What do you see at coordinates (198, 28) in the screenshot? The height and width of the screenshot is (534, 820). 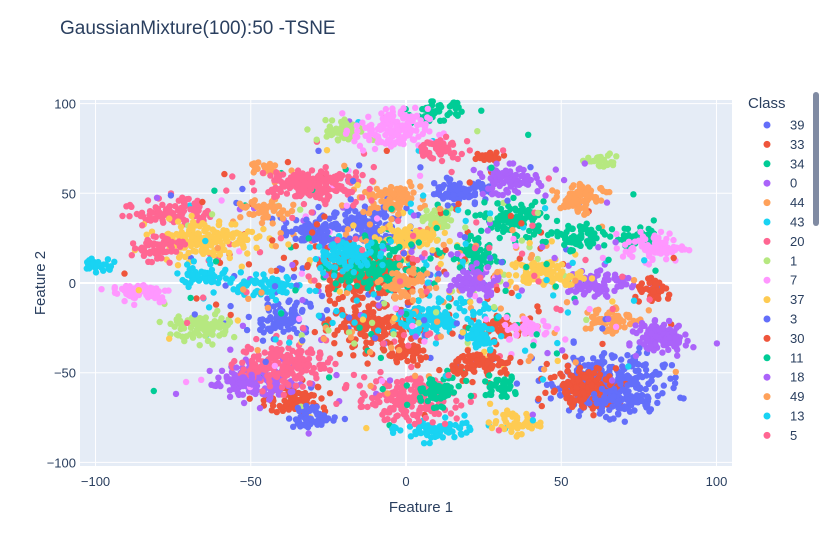 I see `chart-title: GaussianMixture(100):50 -TSNE` at bounding box center [198, 28].